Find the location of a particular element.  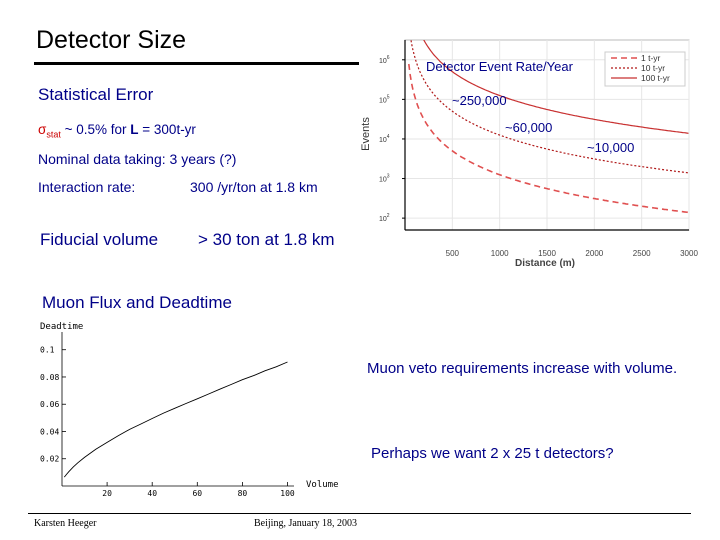

event-rate-ytick-label: 10⁴ is located at coordinates (384, 139).